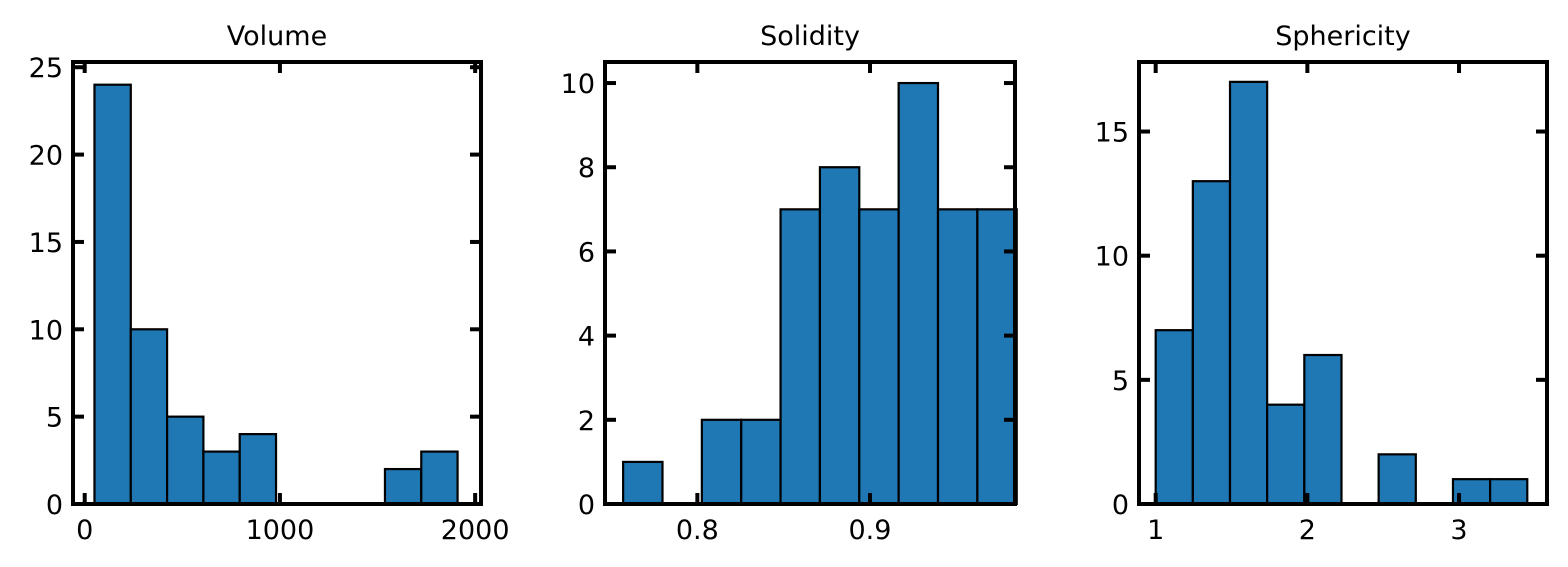  Describe the element at coordinates (1112, 257) in the screenshot. I see `sphericity-ytick-label-2: 10` at that location.